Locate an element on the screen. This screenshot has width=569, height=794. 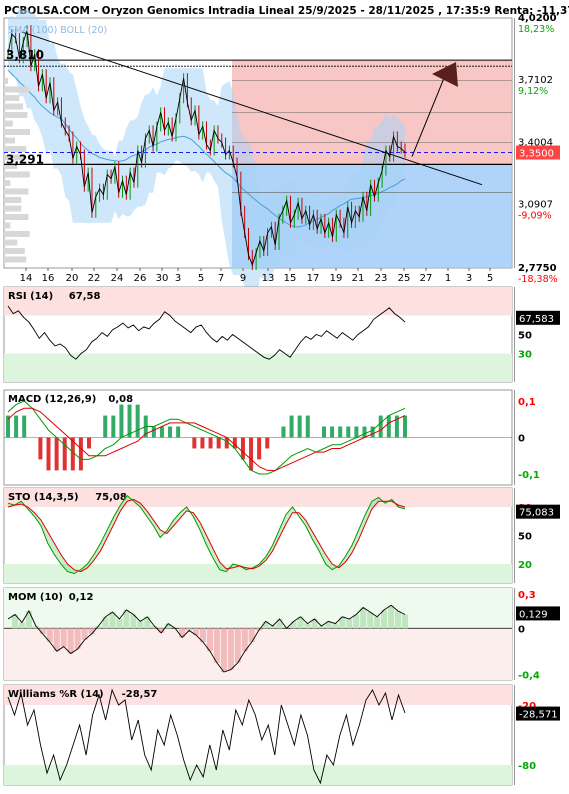
current-price-value: 3,3500 is located at coordinates (536, 154).